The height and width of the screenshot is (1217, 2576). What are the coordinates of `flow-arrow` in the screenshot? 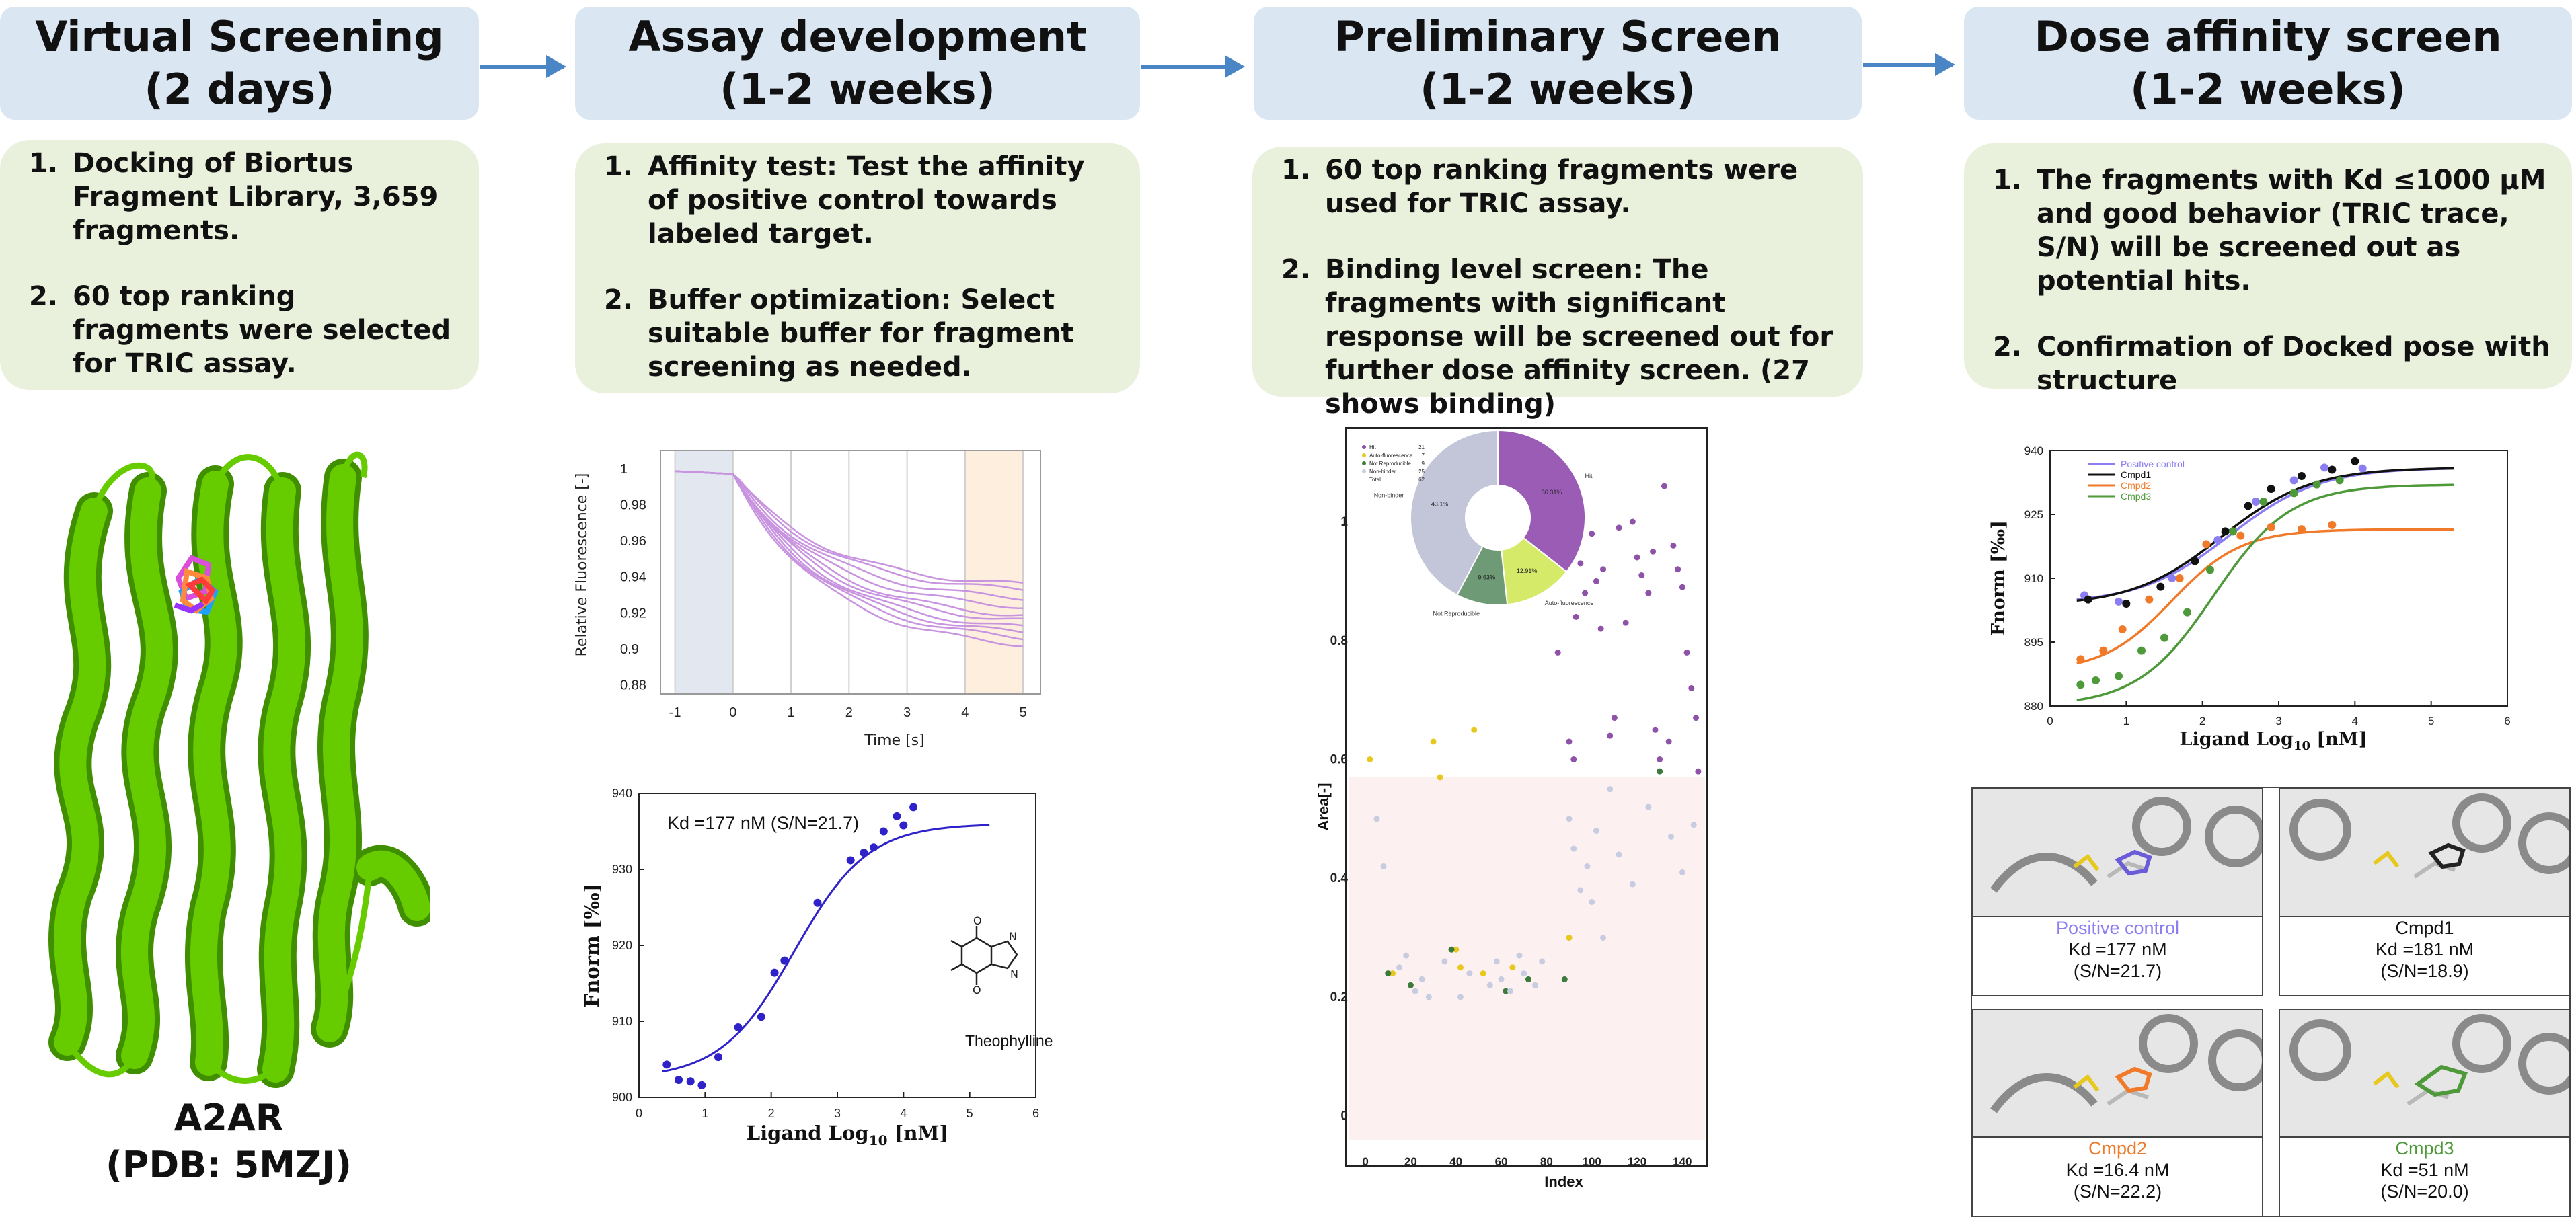 It's located at (523, 66).